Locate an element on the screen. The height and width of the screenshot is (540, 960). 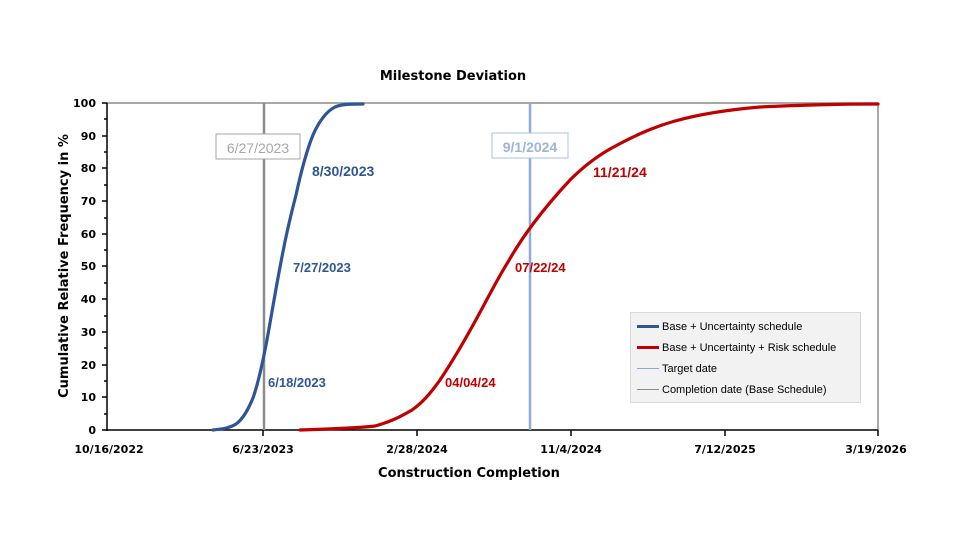
target-date-label: 9/1/2024 is located at coordinates (530, 147).